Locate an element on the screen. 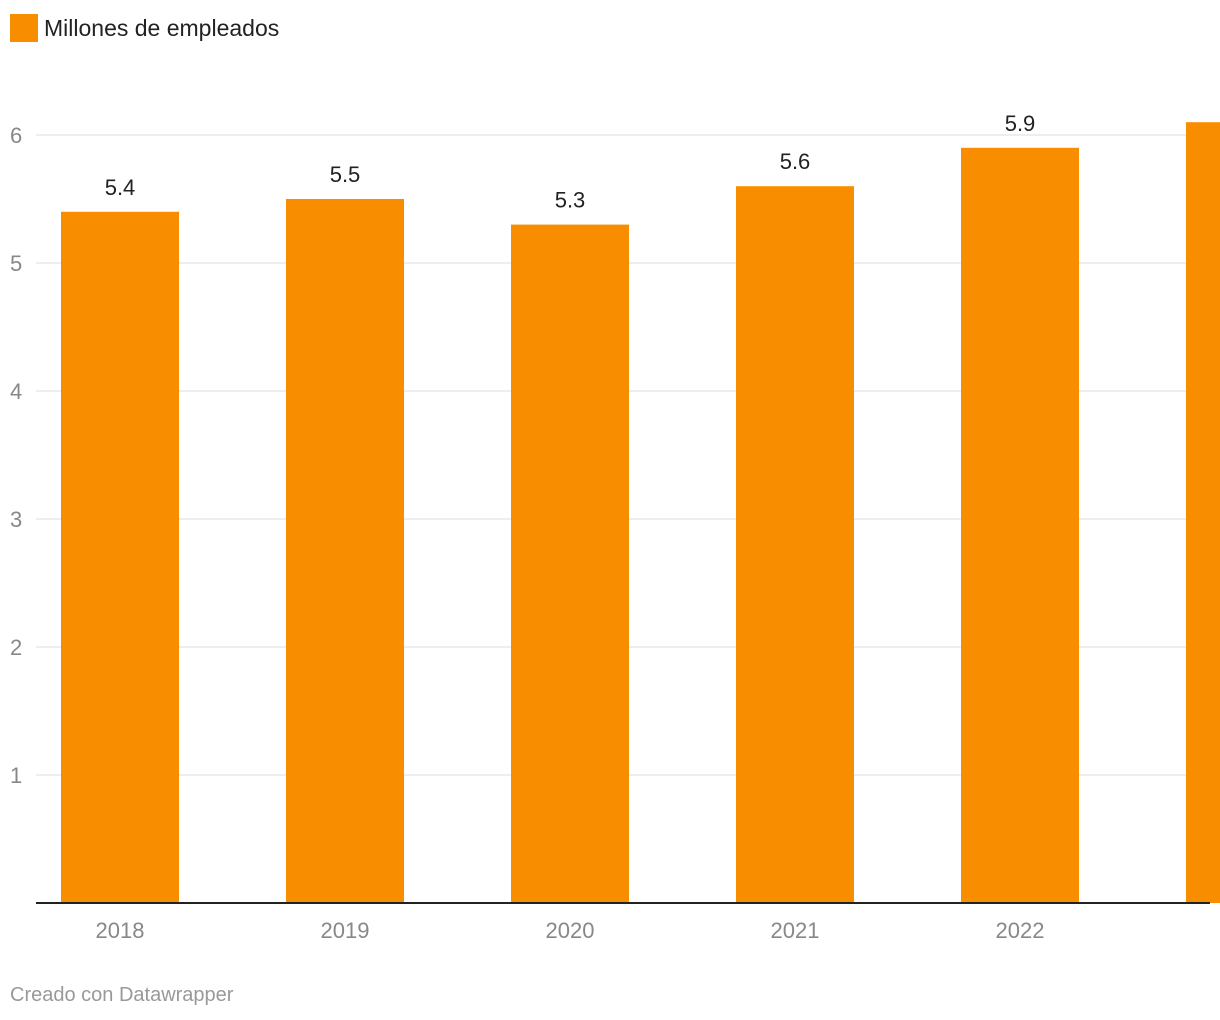 This screenshot has width=1220, height=1020. x-axis-ticks: 201820192020202120222023 is located at coordinates (570, 930).